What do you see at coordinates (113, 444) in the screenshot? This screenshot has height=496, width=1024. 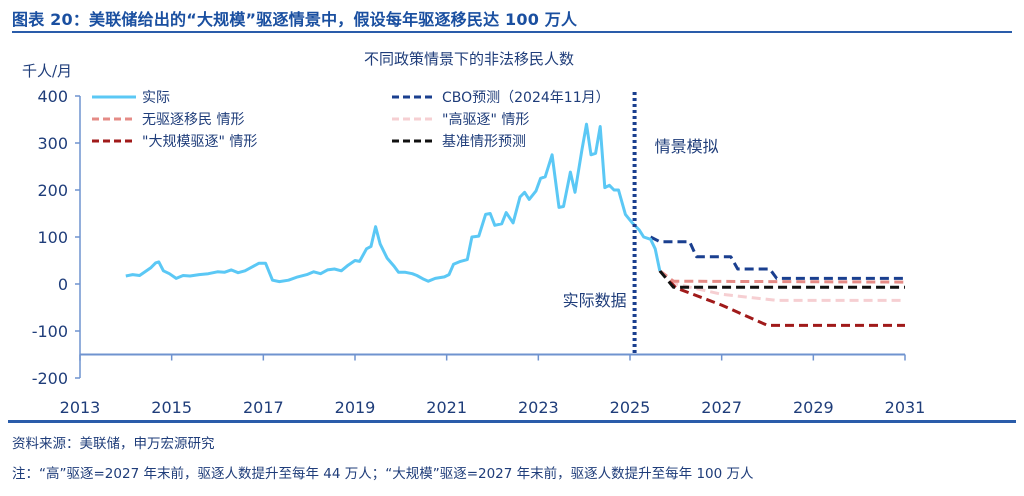 I see `source-text: 资料来源：美联储，申万宏源研究` at bounding box center [113, 444].